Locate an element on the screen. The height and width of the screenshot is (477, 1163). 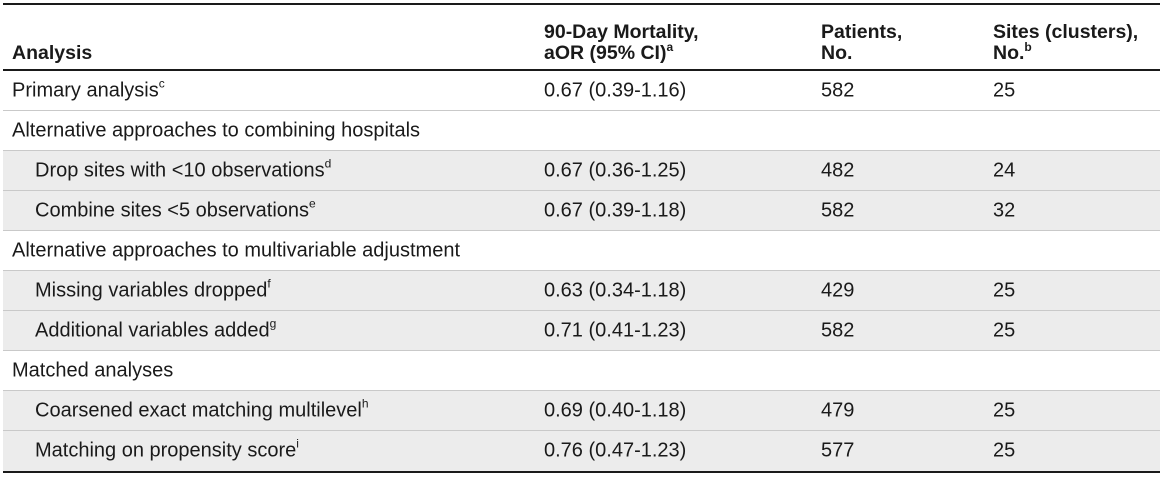
row-label: Missing variables droppedf is located at coordinates (153, 289).